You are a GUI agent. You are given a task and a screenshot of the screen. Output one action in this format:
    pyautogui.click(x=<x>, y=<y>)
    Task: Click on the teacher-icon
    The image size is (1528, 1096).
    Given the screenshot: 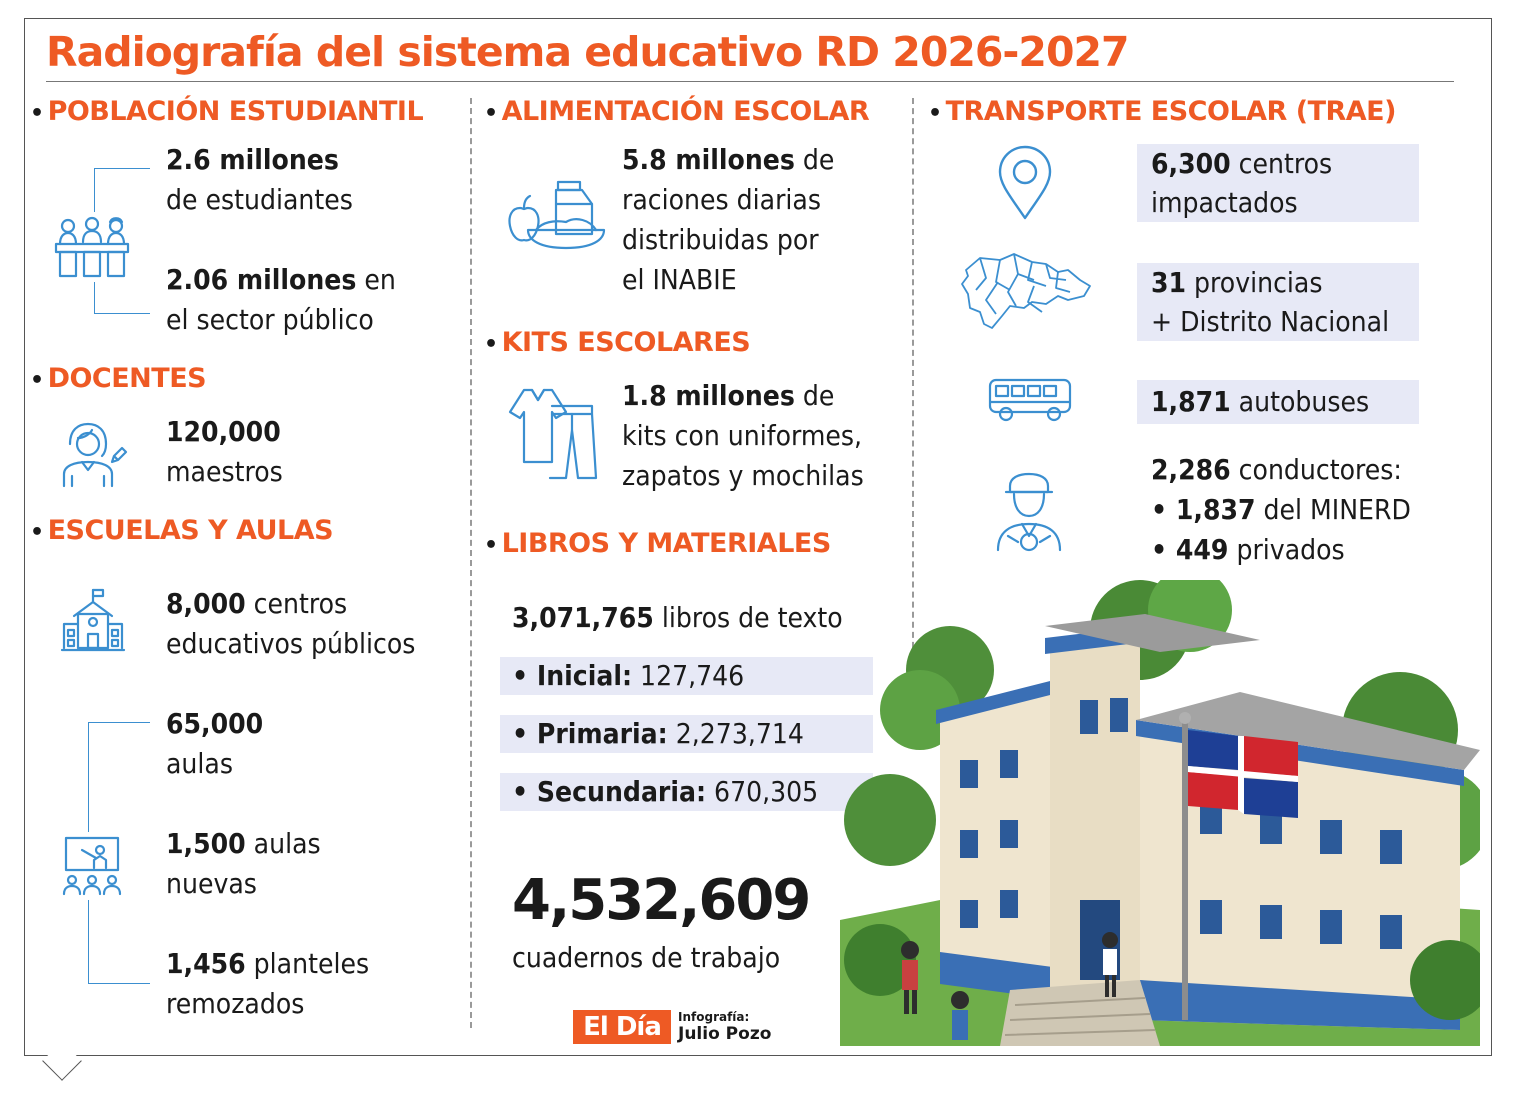 What is the action you would take?
    pyautogui.click(x=92, y=452)
    